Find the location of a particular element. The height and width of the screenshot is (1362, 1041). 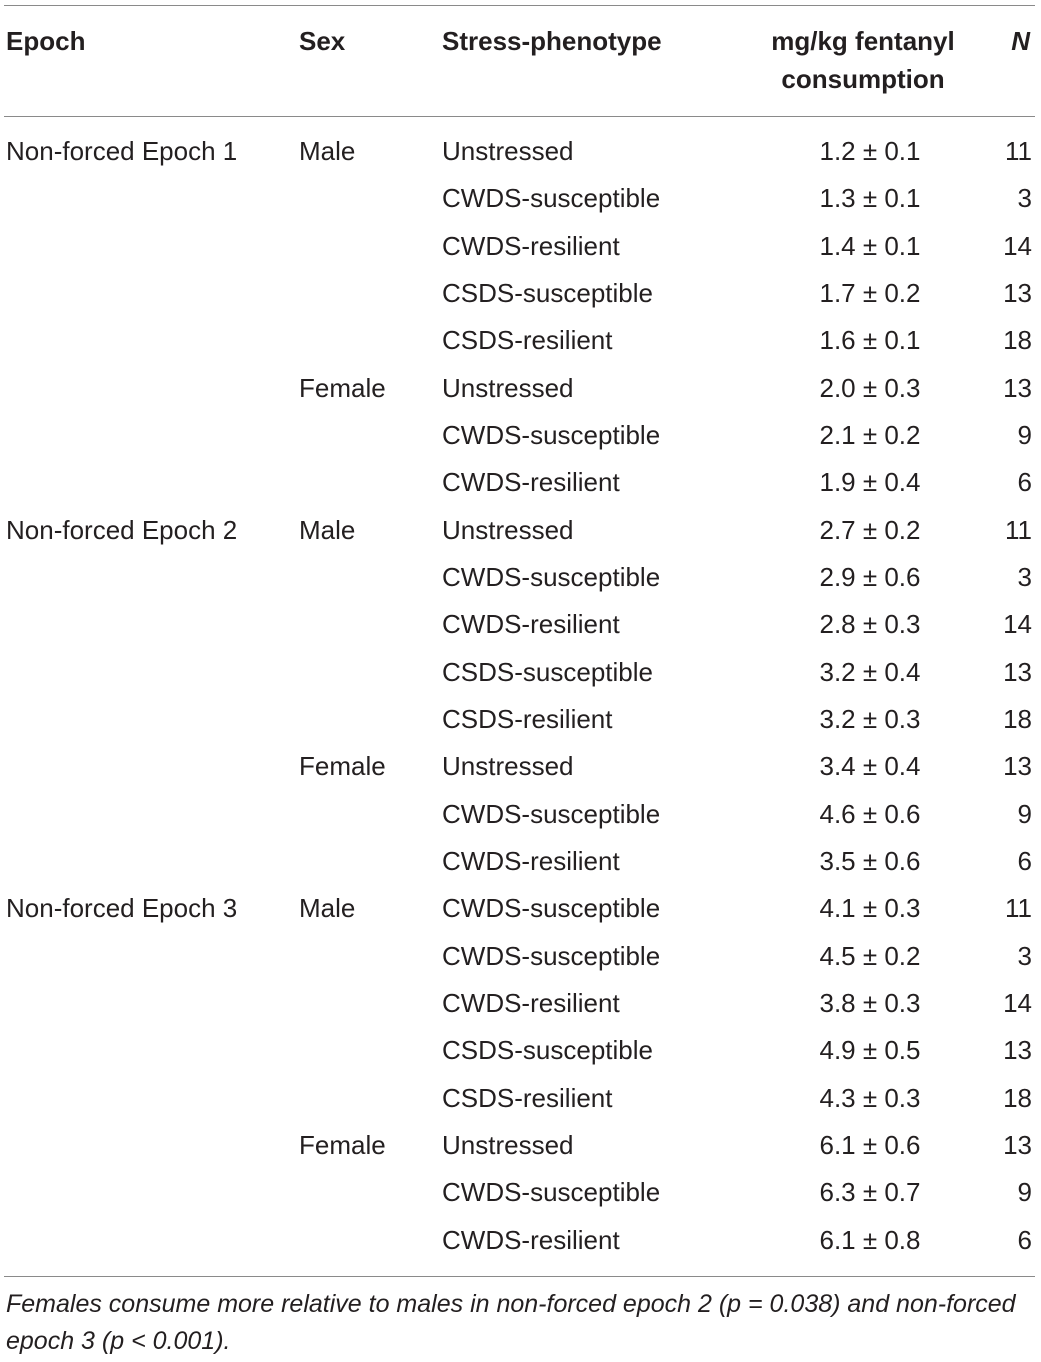

table-row: CWDS-susceptible 4.6 ± 0.6 9 is located at coordinates (520, 814).